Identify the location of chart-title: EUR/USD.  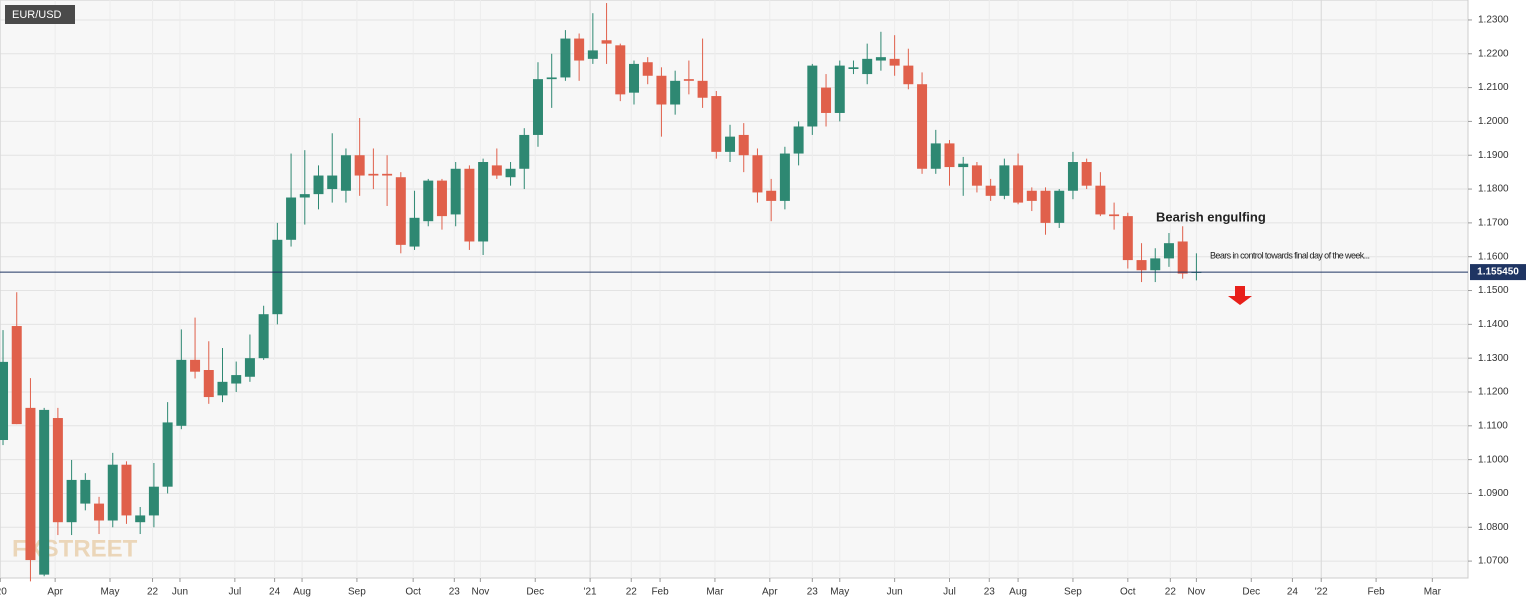
(37, 15).